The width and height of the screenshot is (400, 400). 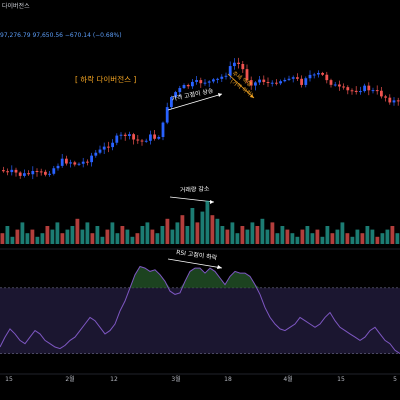 I want to click on x-tick-label: 15, so click(x=341, y=379).